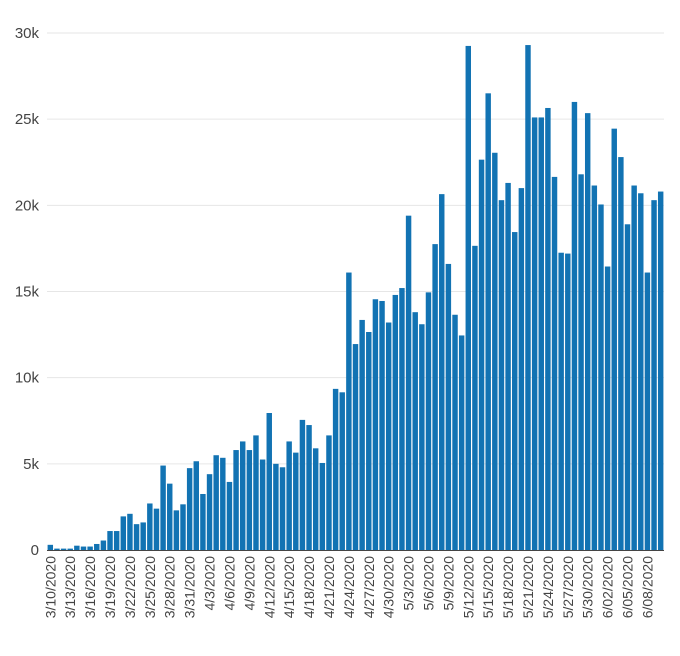 The image size is (680, 656). I want to click on x-tick-label: 4/21/2020, so click(329, 587).